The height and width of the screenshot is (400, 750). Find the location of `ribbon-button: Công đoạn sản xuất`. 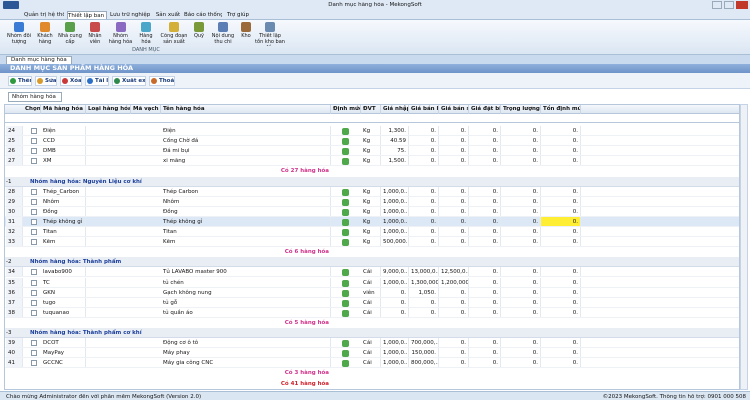

ribbon-button: Công đoạn sản xuất is located at coordinates (174, 33).